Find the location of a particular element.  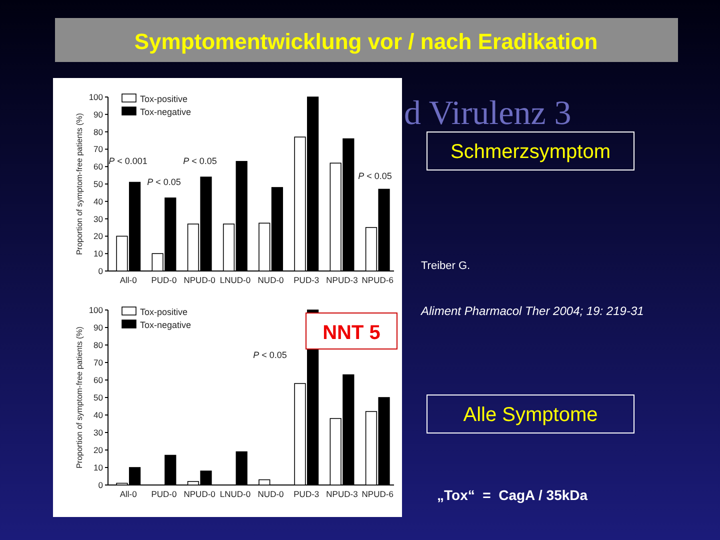

text: Treiber G. is located at coordinates (445, 266).